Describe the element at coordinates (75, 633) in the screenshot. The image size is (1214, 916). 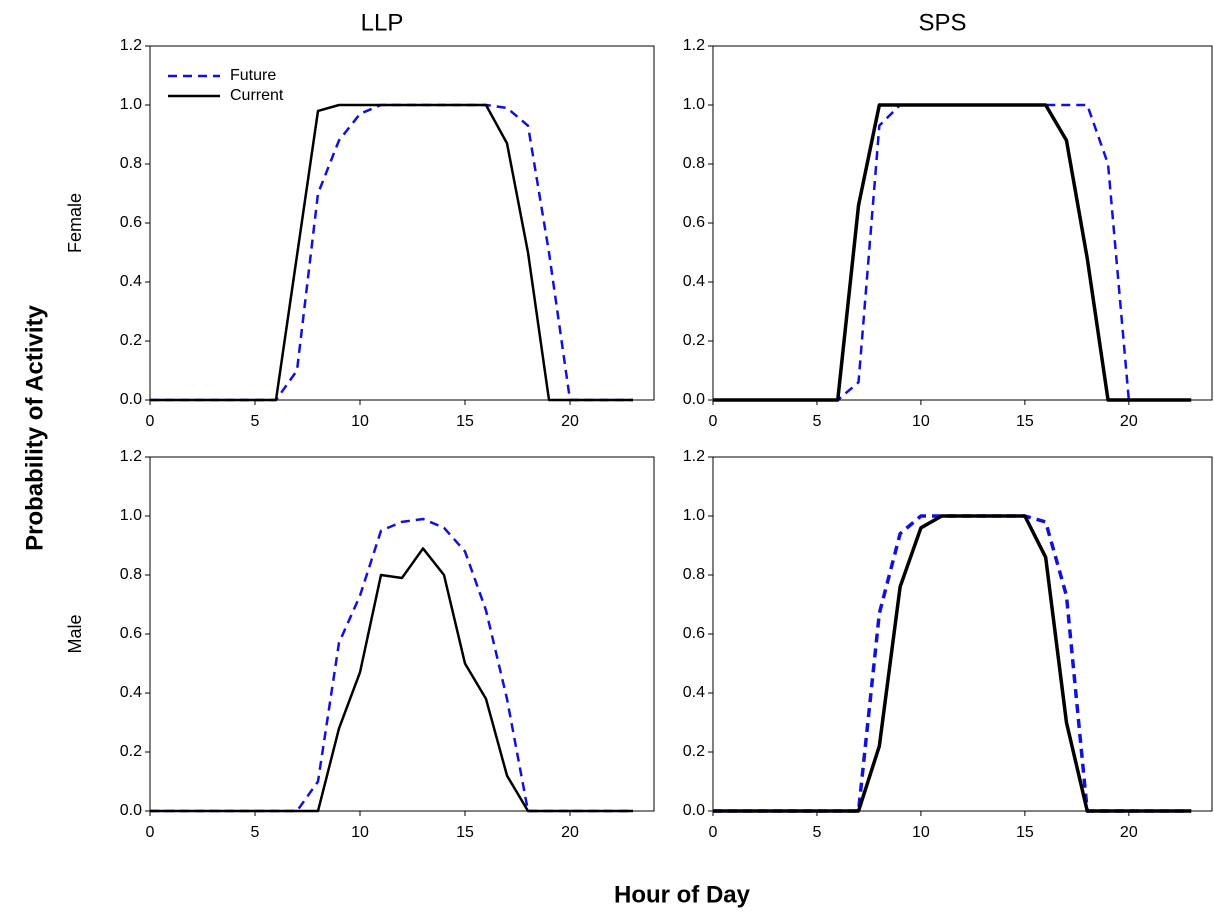
I see `row-label: Male` at that location.